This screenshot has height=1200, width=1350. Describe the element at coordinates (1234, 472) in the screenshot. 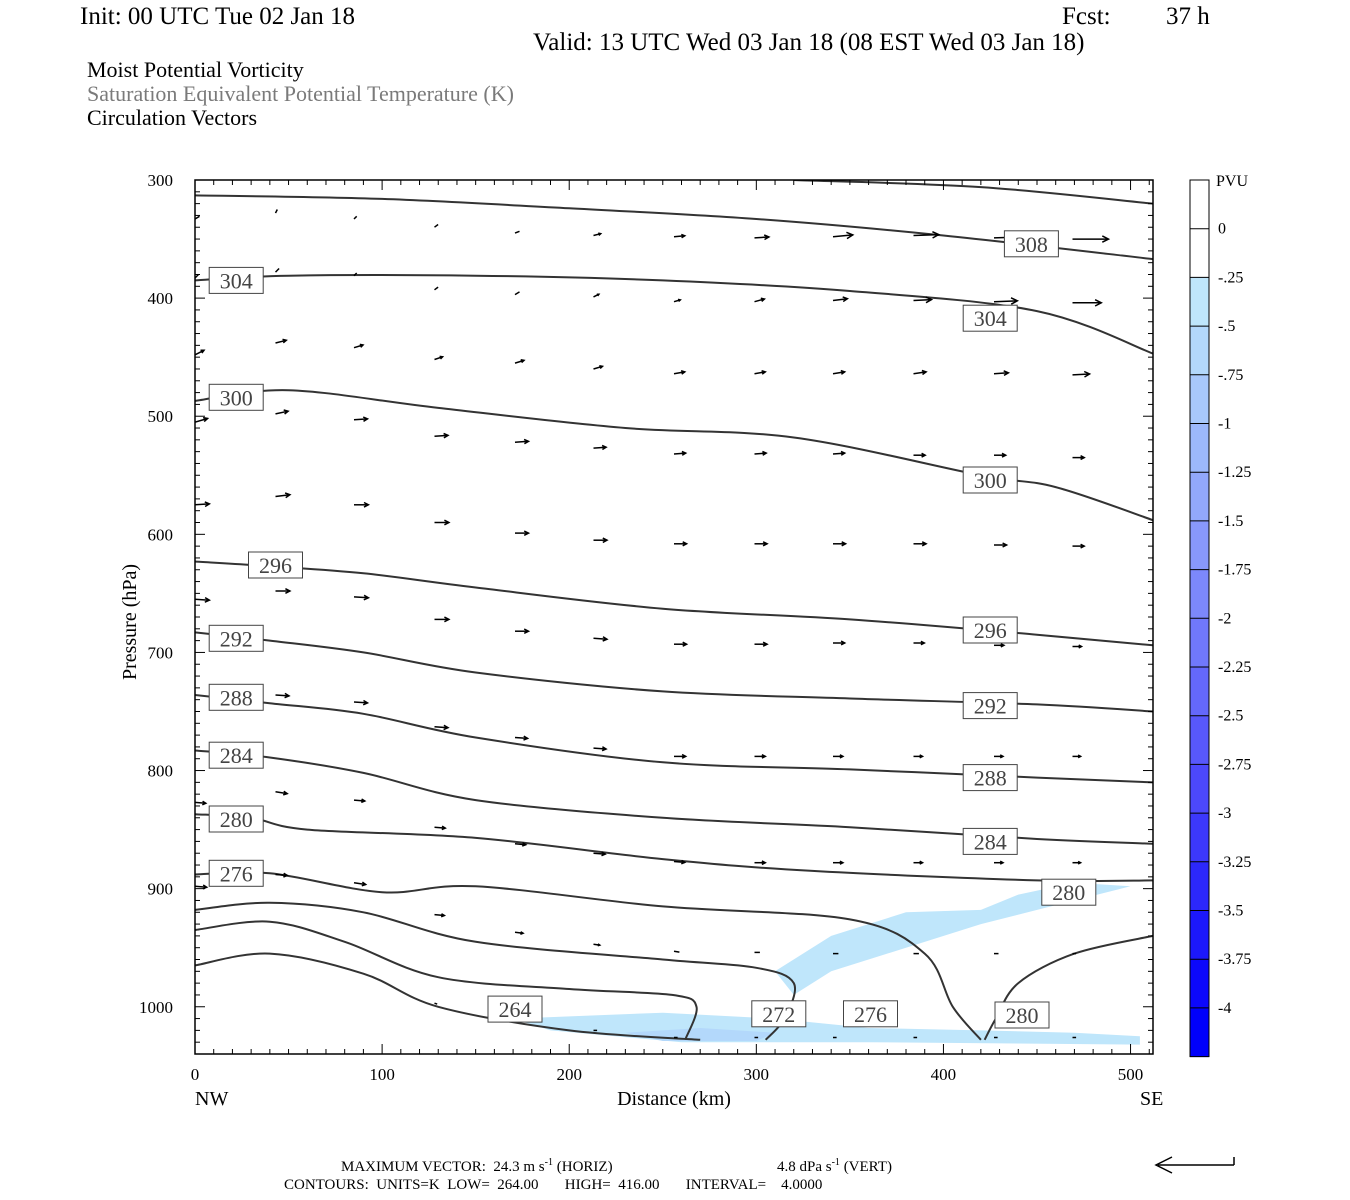

I see `colorbar-level-label: -1.25` at that location.